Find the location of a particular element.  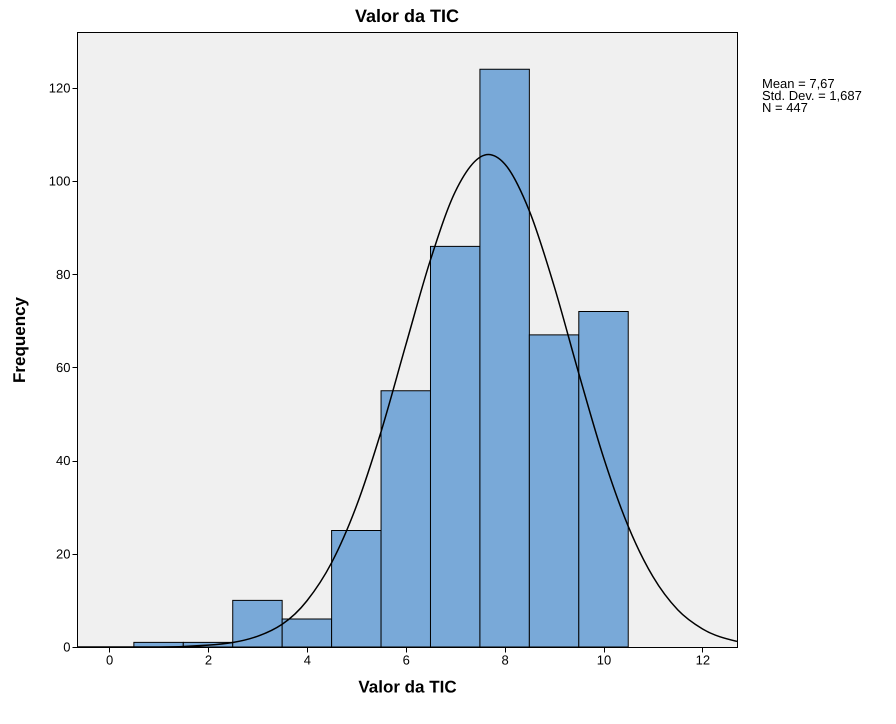

text: N = 447 is located at coordinates (785, 107).